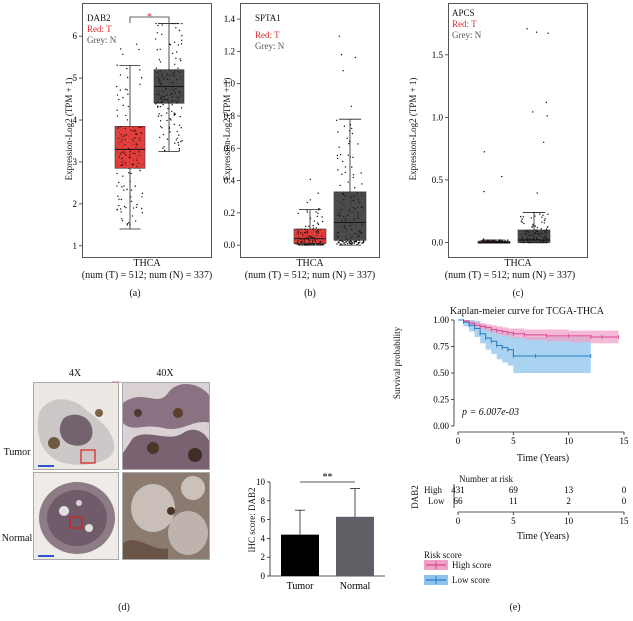  I want to click on risk-row-high-label: High, so click(433, 490).